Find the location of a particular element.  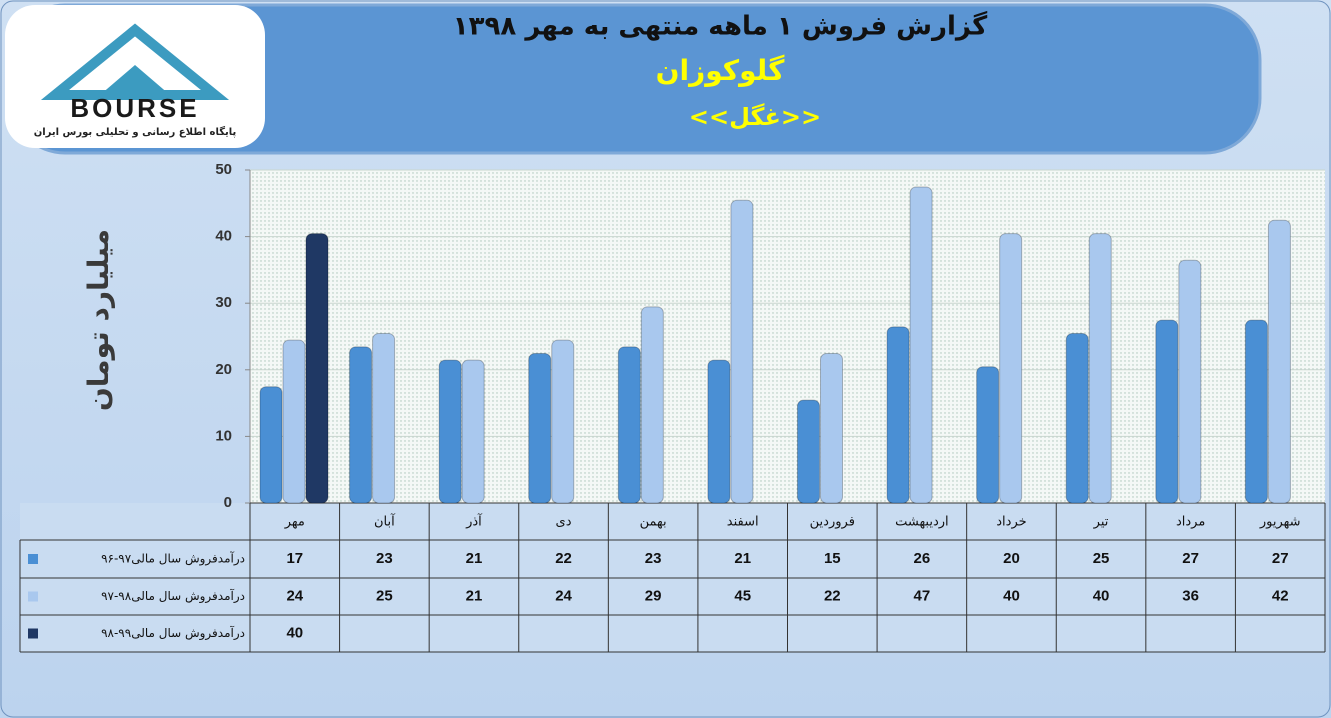

x-tick-label: اسفند is located at coordinates (743, 522).